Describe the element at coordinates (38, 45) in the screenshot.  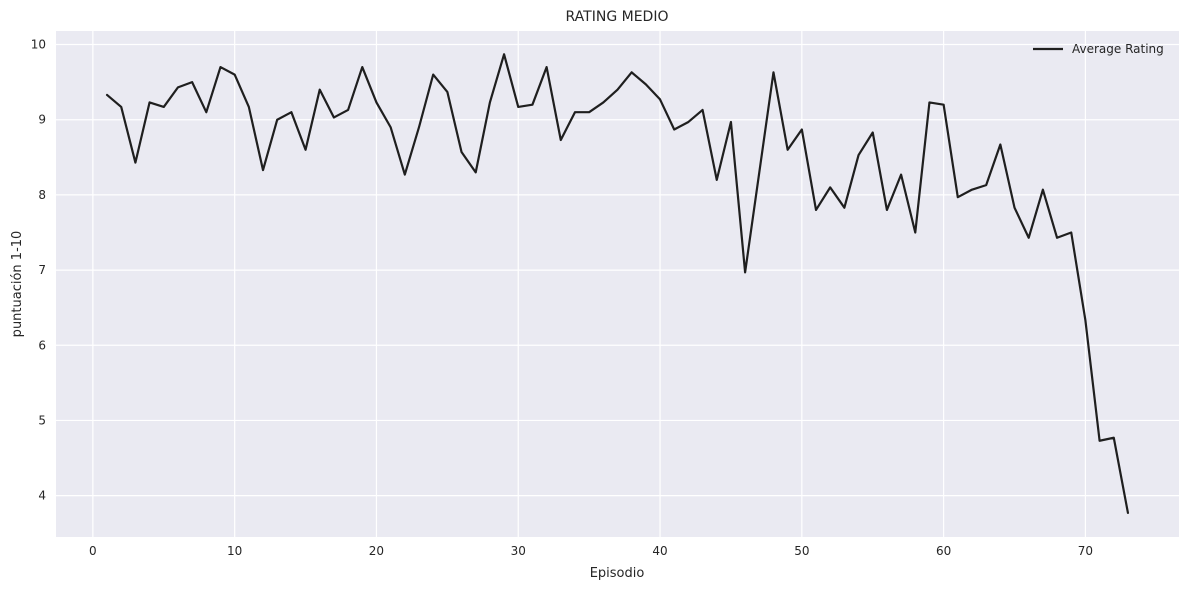
I see `y-tick-label: 10` at that location.